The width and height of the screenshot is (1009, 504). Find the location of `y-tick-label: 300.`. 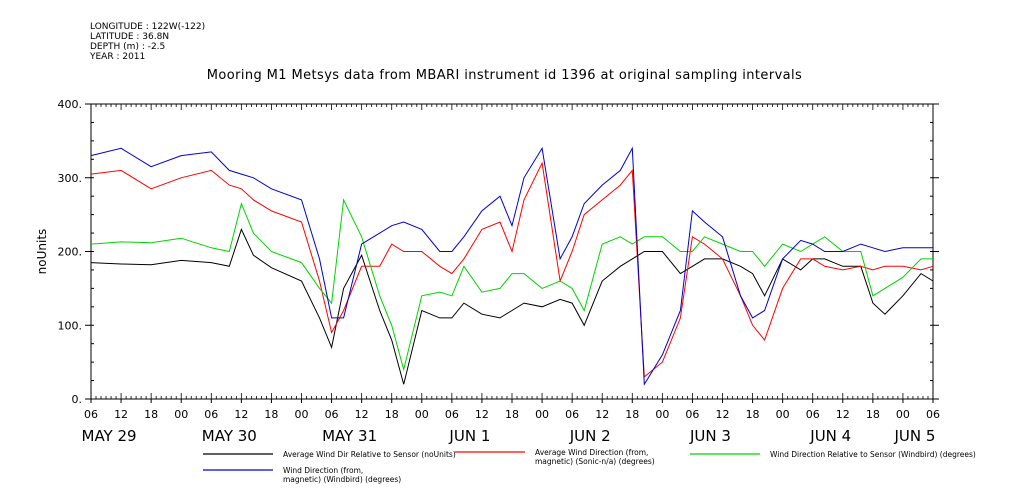

y-tick-label: 300. is located at coordinates (70, 178).